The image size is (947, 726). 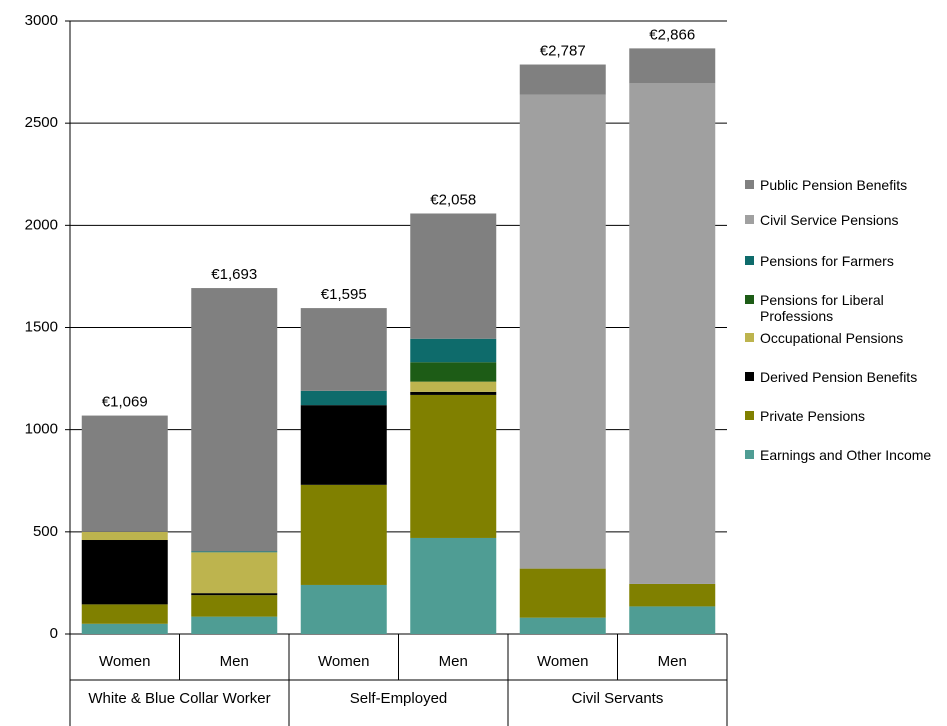 What do you see at coordinates (617, 698) in the screenshot?
I see `group-label: Civil Servants` at bounding box center [617, 698].